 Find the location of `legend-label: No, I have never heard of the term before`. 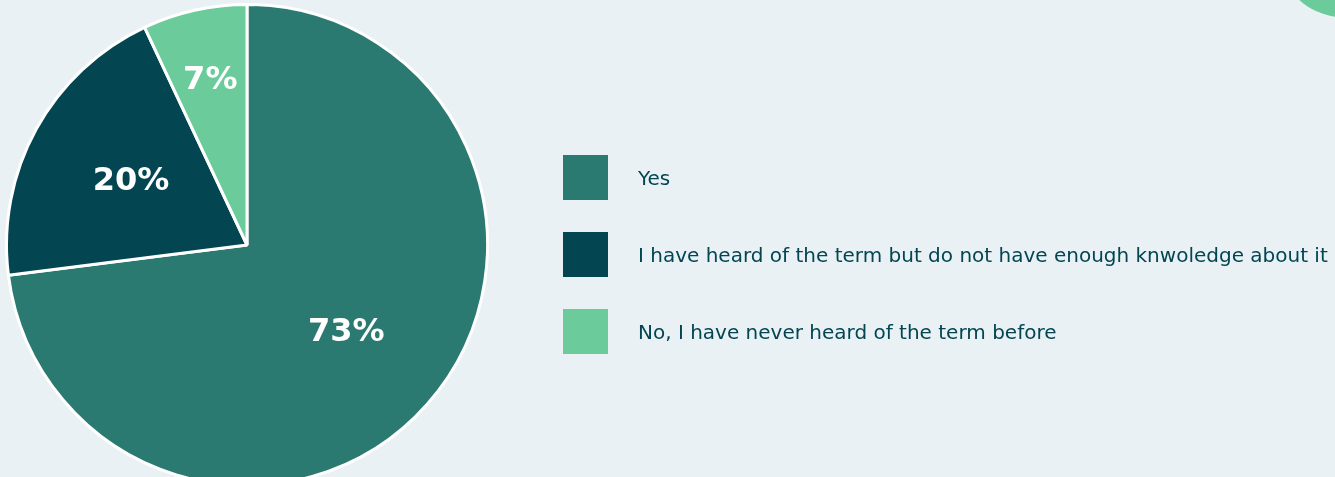

legend-label: No, I have never heard of the term before is located at coordinates (847, 331).